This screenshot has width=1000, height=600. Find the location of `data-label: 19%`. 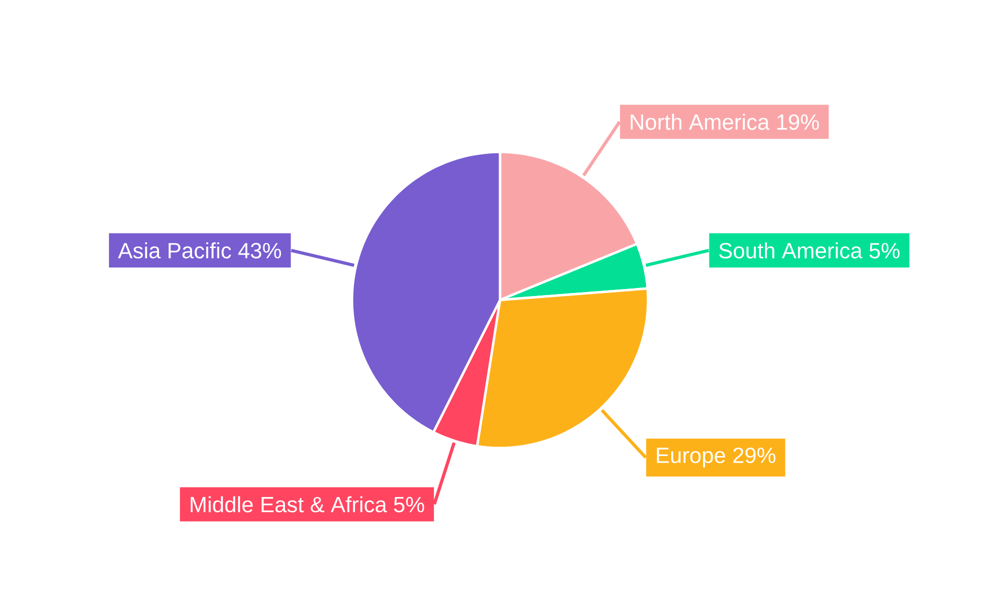

data-label: 19% is located at coordinates (798, 122).